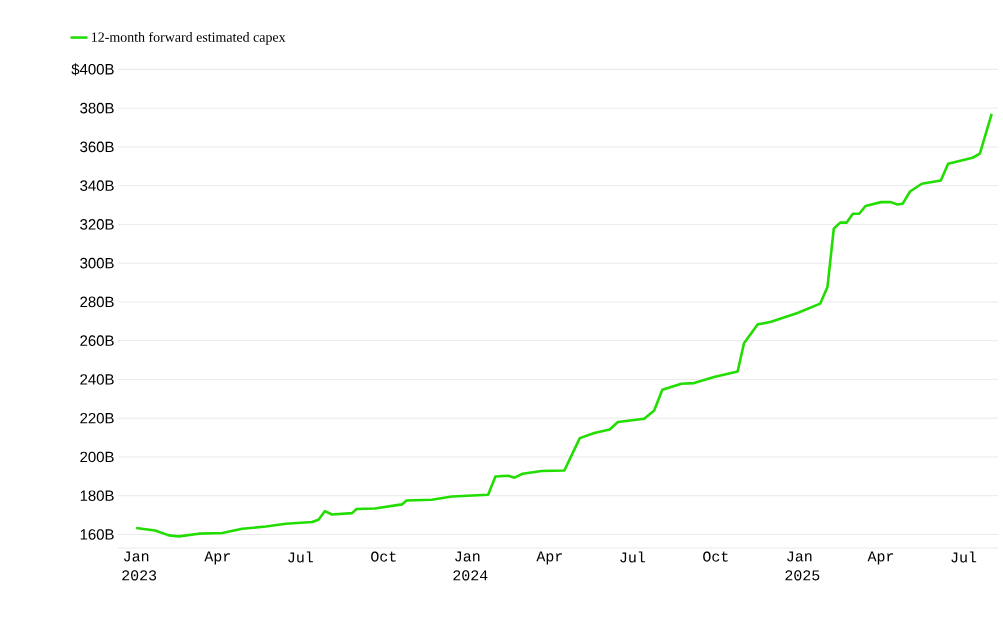 The width and height of the screenshot is (1003, 621). Describe the element at coordinates (189, 38) in the screenshot. I see `legend-label: 12-month forward estimated capex` at that location.